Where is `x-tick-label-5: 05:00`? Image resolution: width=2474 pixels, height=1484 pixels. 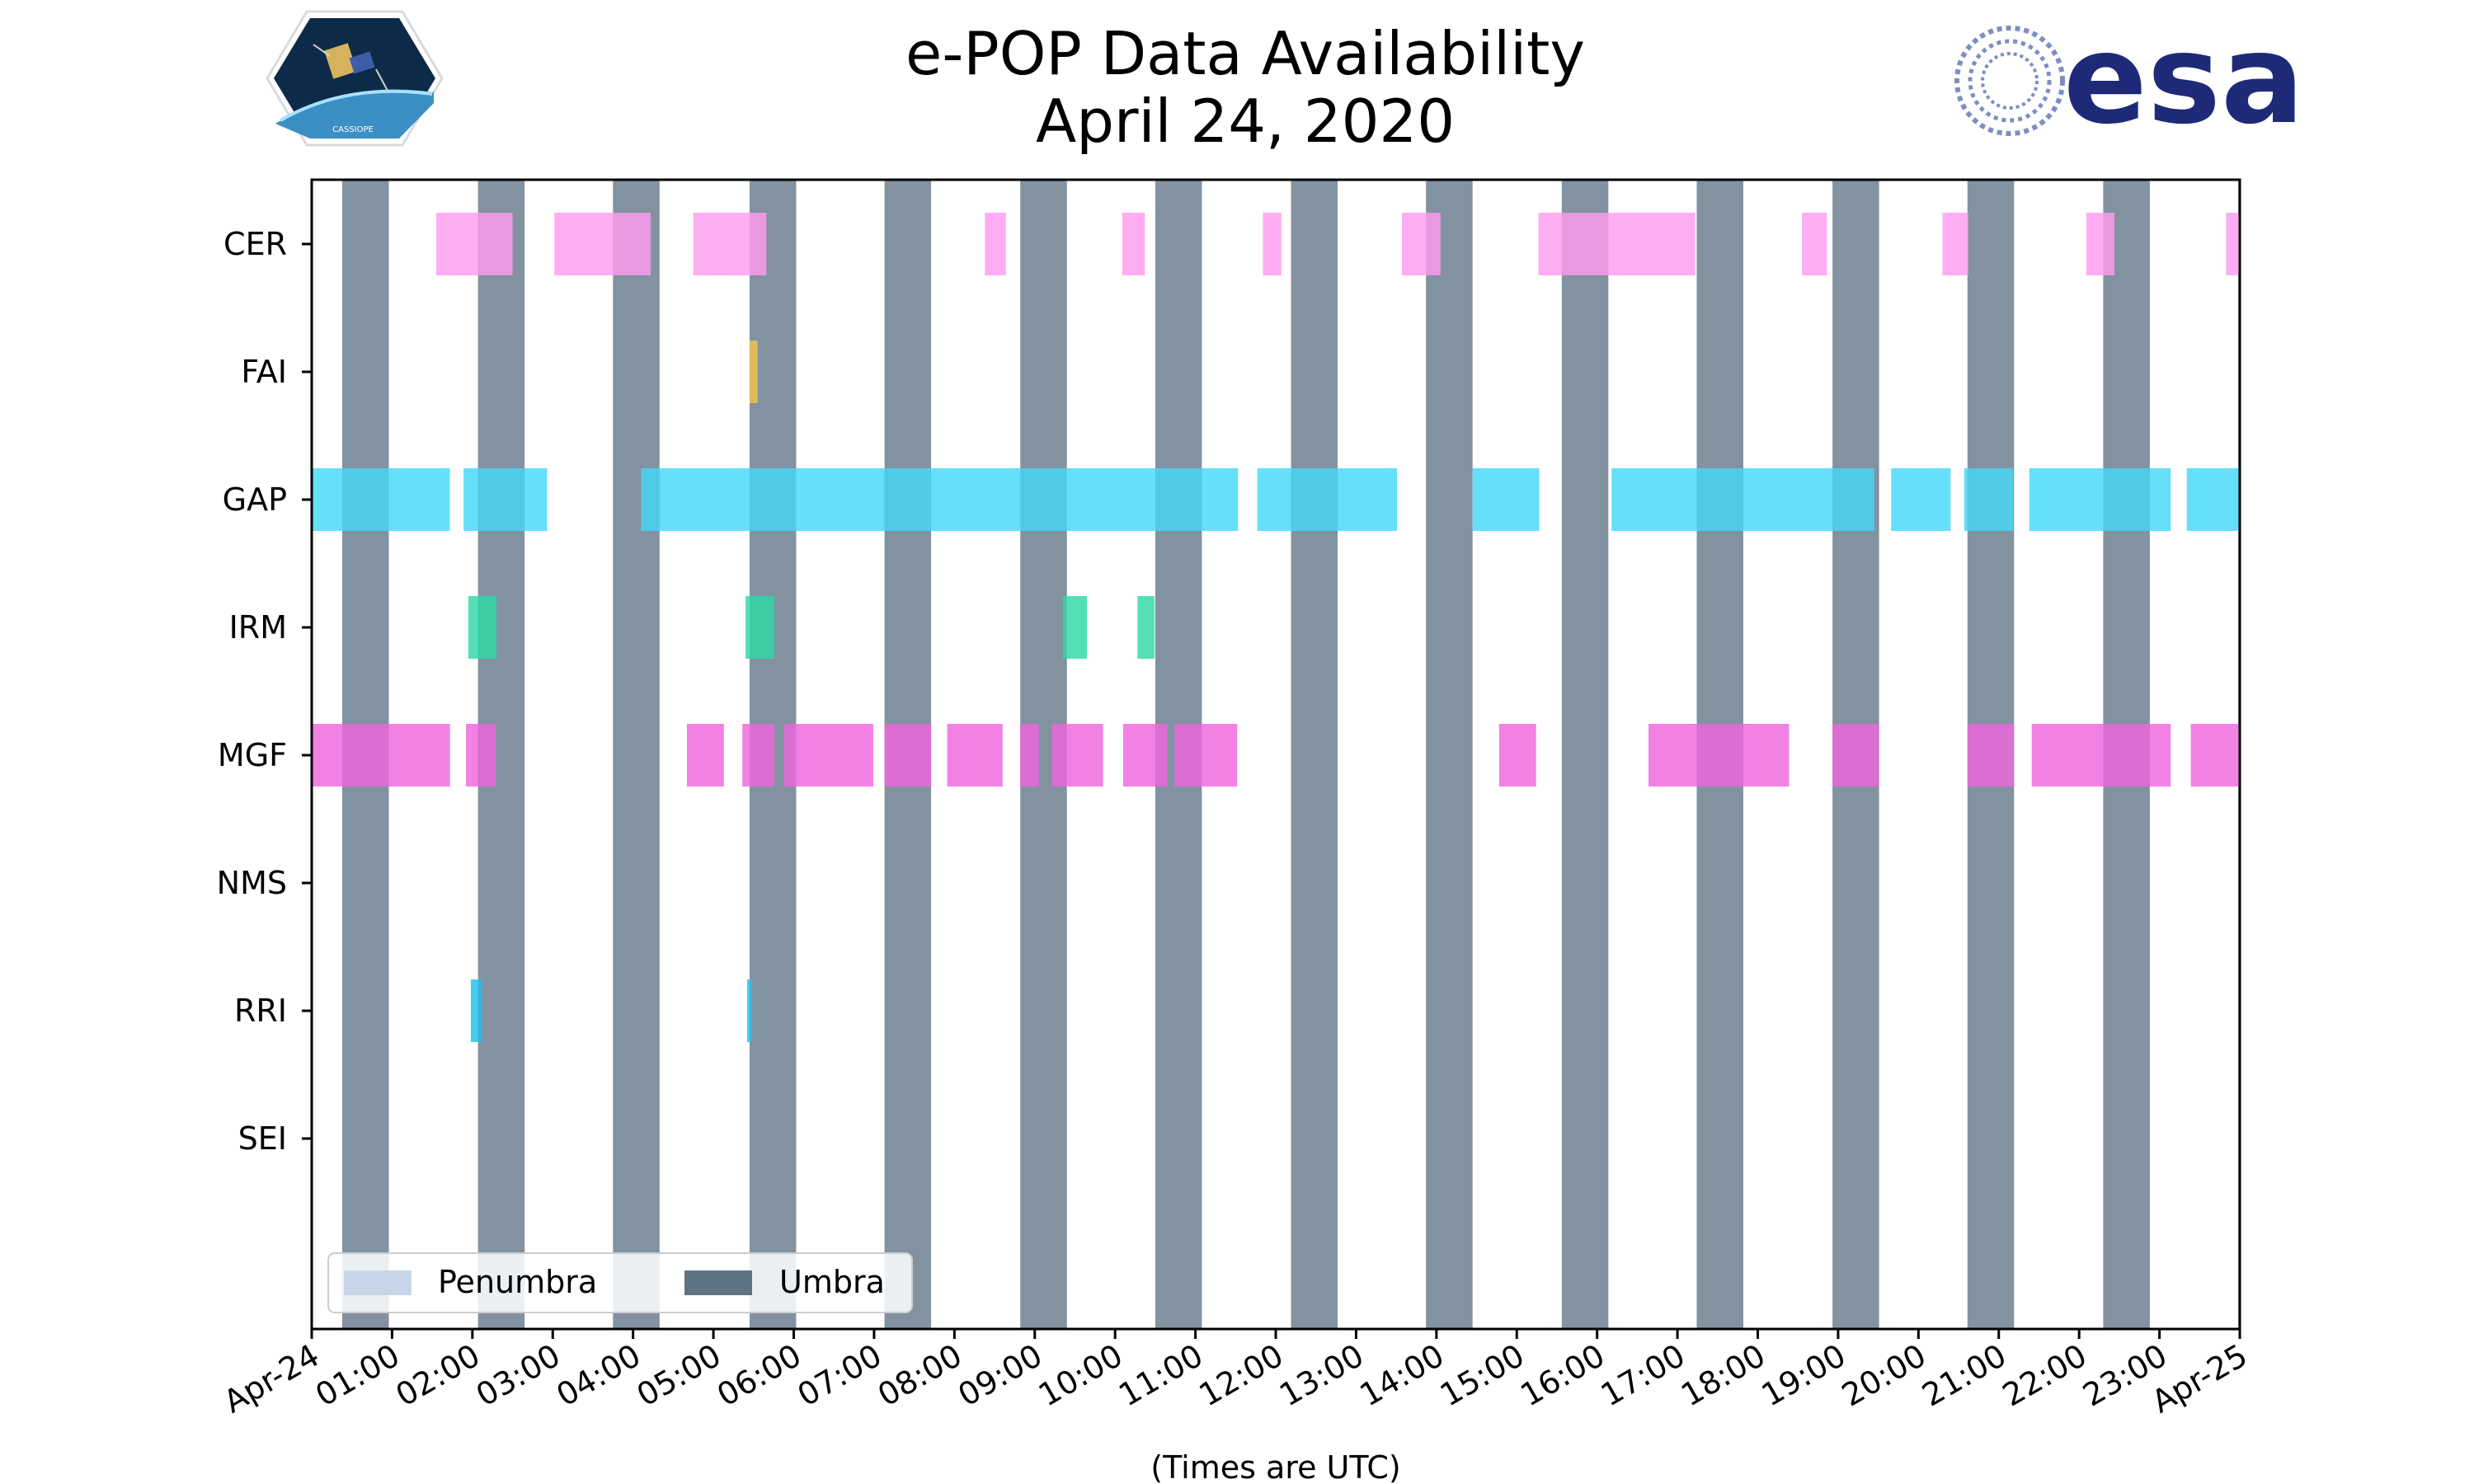 x-tick-label-5: 05:00 is located at coordinates (679, 1375).